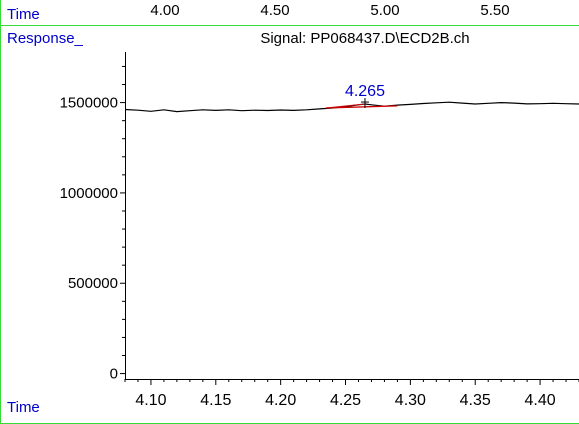 The height and width of the screenshot is (424, 579). I want to click on peak-label: 4.265, so click(365, 91).